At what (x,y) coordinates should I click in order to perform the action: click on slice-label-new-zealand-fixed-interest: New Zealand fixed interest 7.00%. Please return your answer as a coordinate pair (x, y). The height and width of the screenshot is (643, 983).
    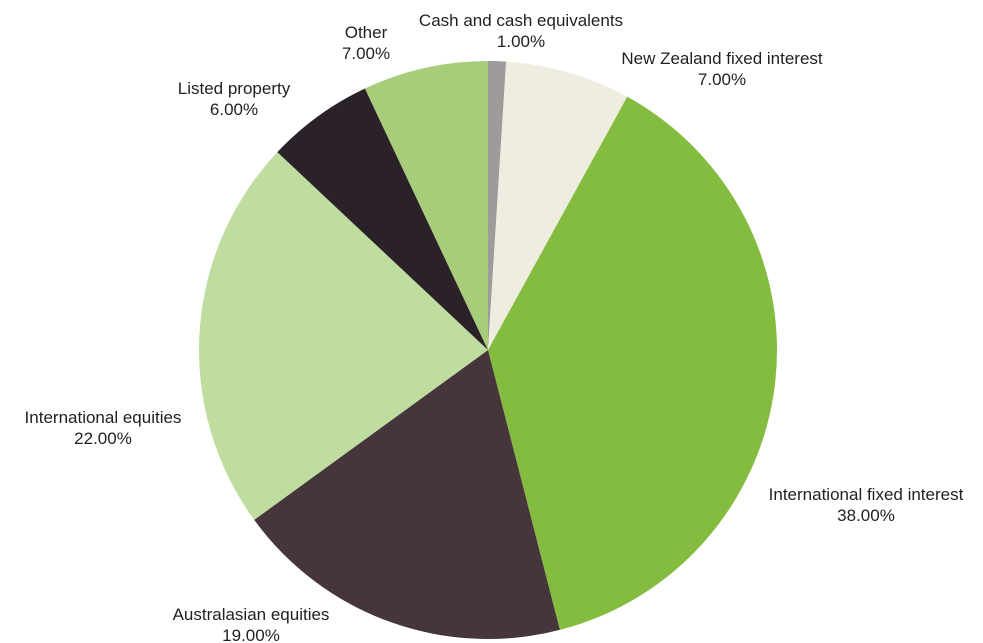
    Looking at the image, I should click on (722, 69).